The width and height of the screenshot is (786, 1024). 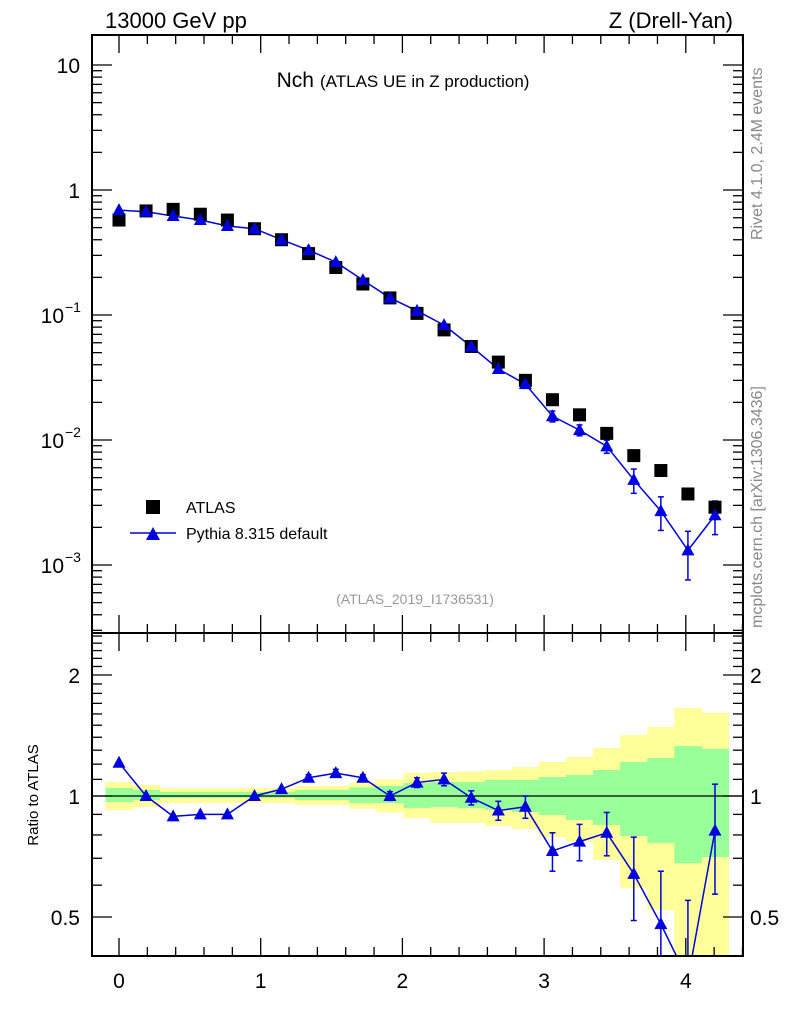 What do you see at coordinates (74, 191) in the screenshot?
I see `y-tick-label: 1` at bounding box center [74, 191].